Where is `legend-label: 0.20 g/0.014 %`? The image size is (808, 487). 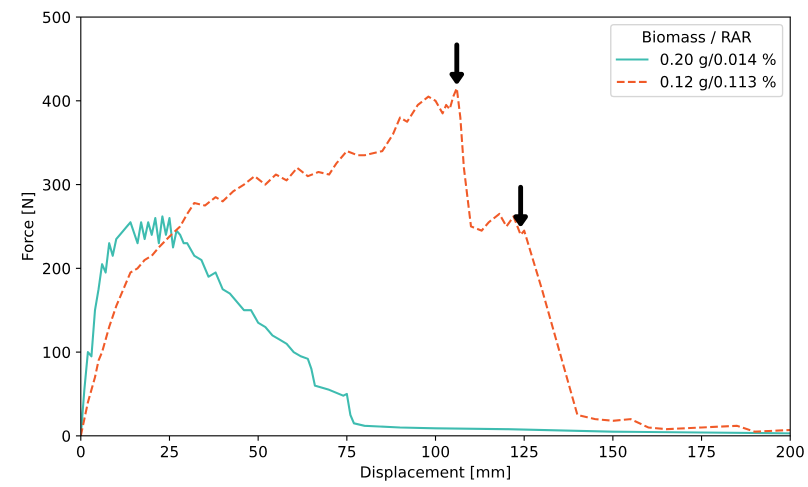
legend-label: 0.20 g/0.014 % is located at coordinates (718, 60).